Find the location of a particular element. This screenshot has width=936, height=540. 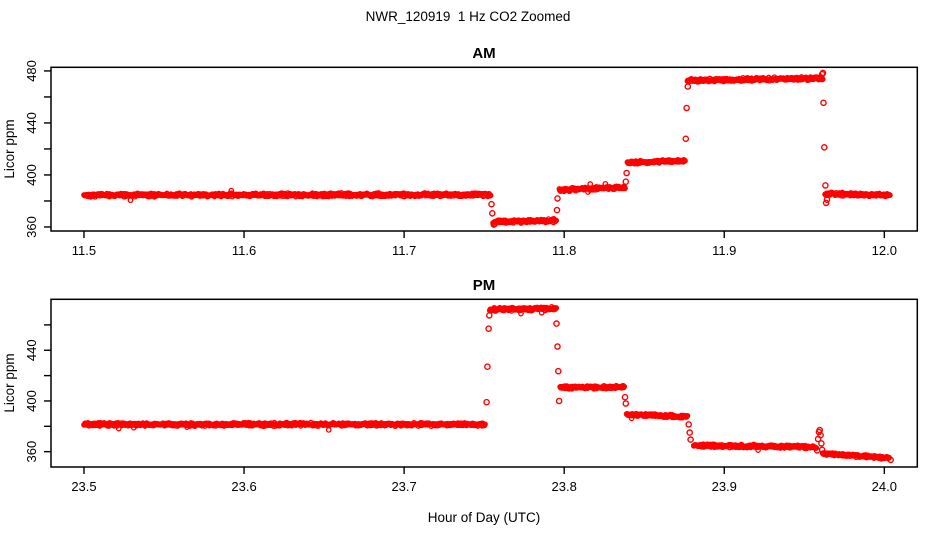

x-tick-label: 12.0 is located at coordinates (884, 250).